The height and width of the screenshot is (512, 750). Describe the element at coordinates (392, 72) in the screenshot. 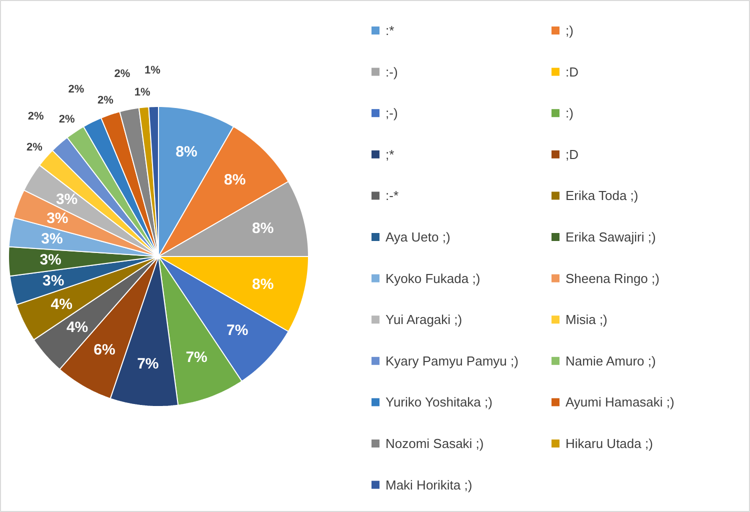

I see `legend-label: :-)` at that location.